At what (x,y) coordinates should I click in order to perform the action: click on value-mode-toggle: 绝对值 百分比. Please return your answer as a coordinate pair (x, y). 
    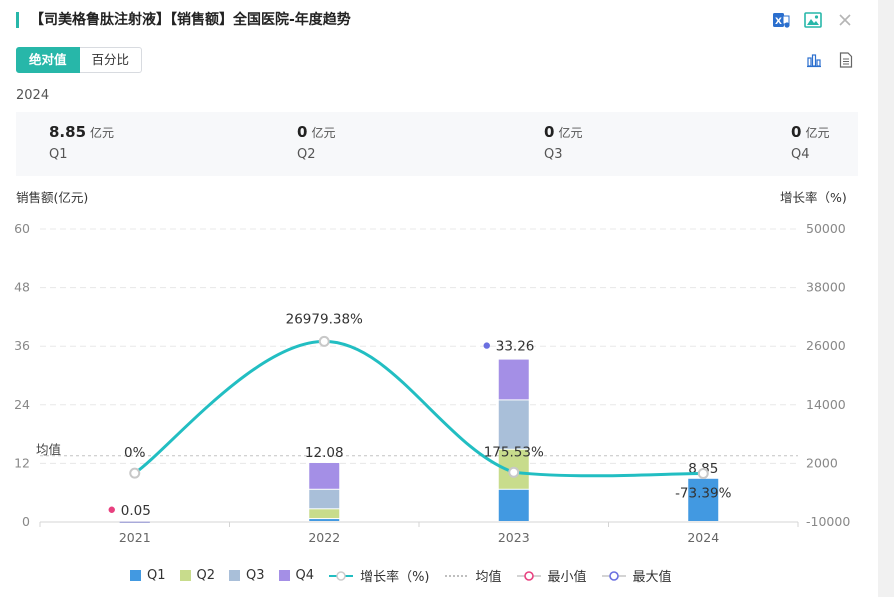
    Looking at the image, I should click on (79, 60).